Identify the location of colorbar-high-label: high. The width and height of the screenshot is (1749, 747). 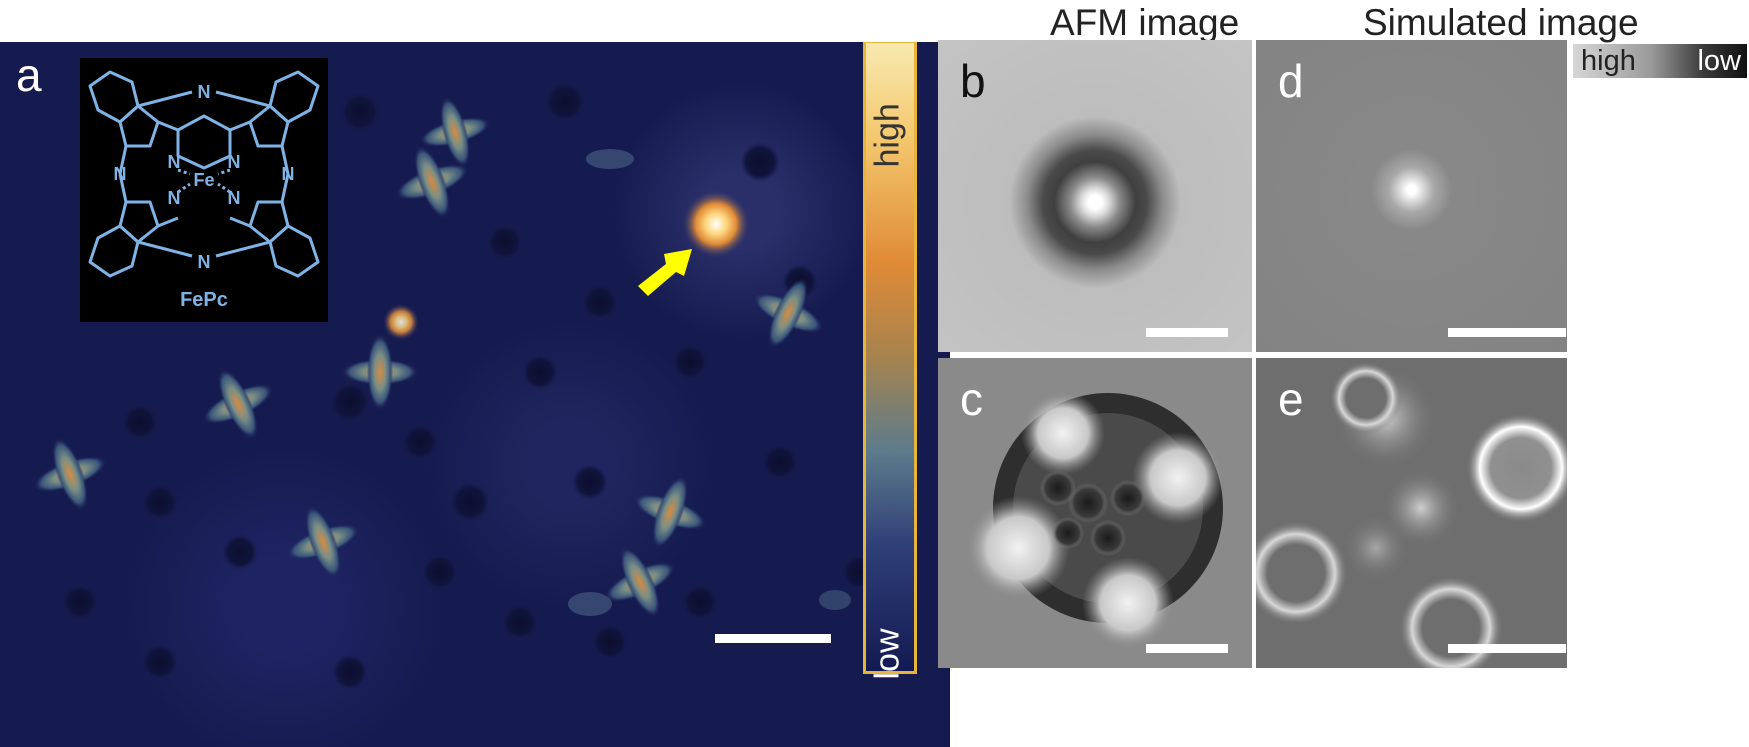
(887, 135).